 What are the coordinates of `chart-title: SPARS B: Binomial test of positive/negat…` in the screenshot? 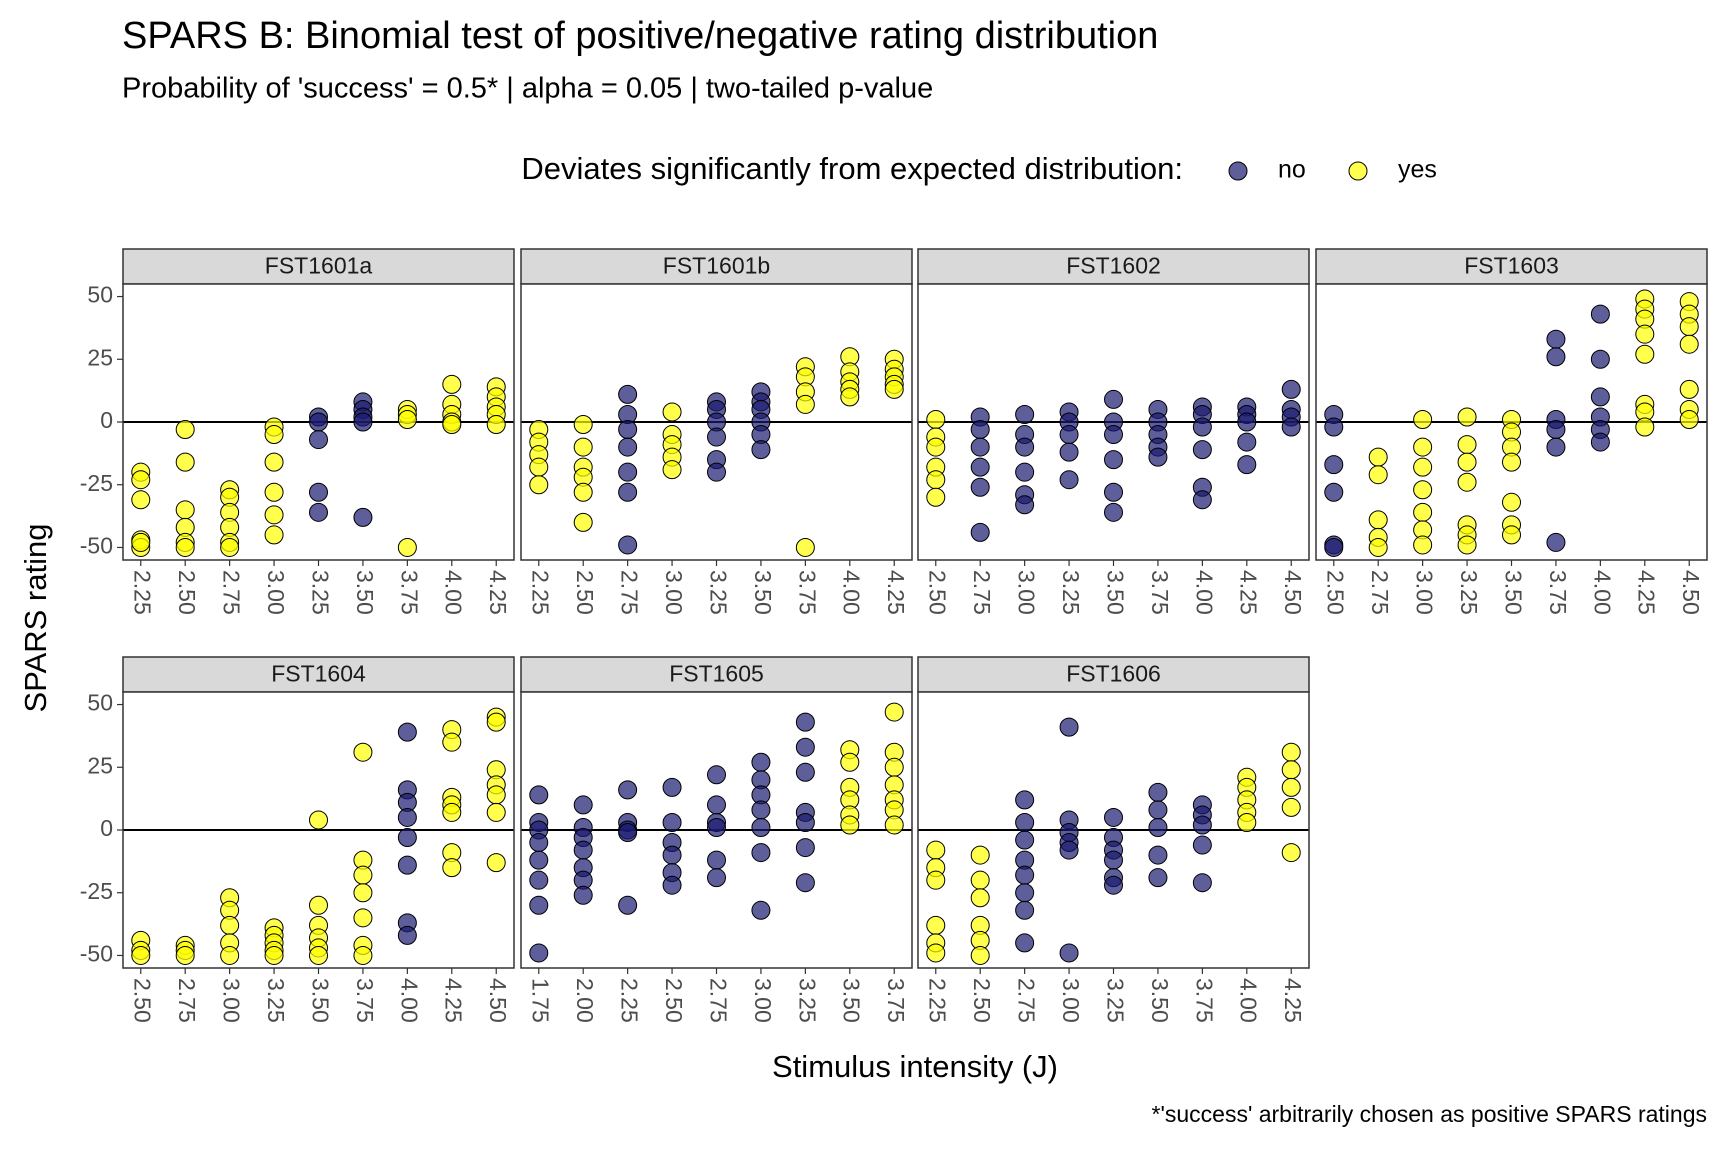 It's located at (640, 36).